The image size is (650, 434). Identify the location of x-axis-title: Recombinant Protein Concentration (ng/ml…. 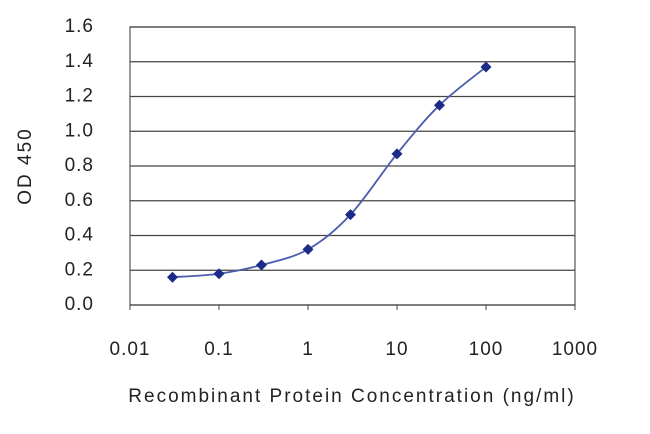
(351, 396).